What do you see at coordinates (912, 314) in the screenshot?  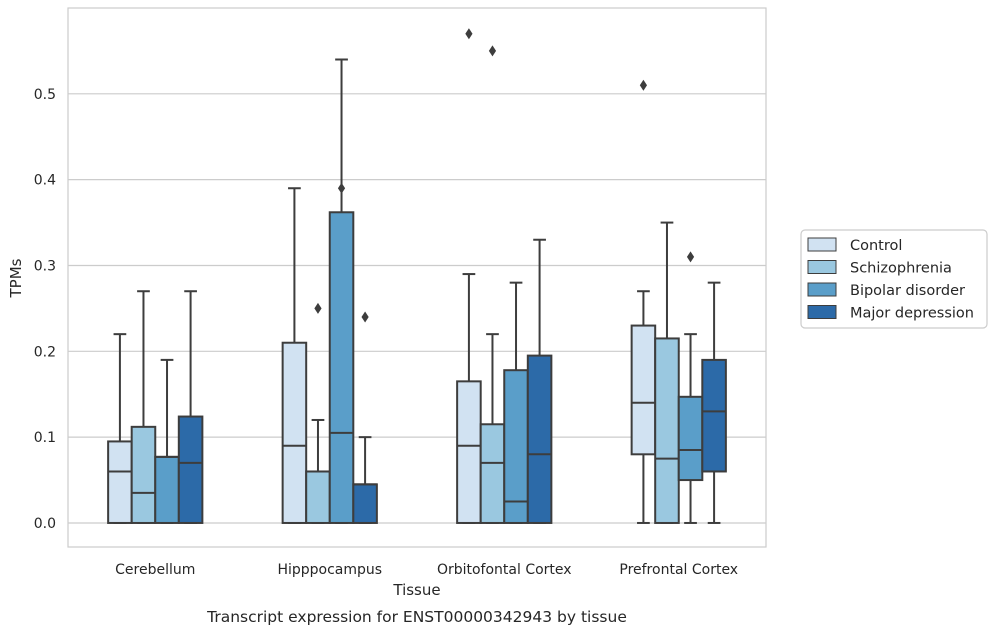 I see `legend-label: Major depression` at bounding box center [912, 314].